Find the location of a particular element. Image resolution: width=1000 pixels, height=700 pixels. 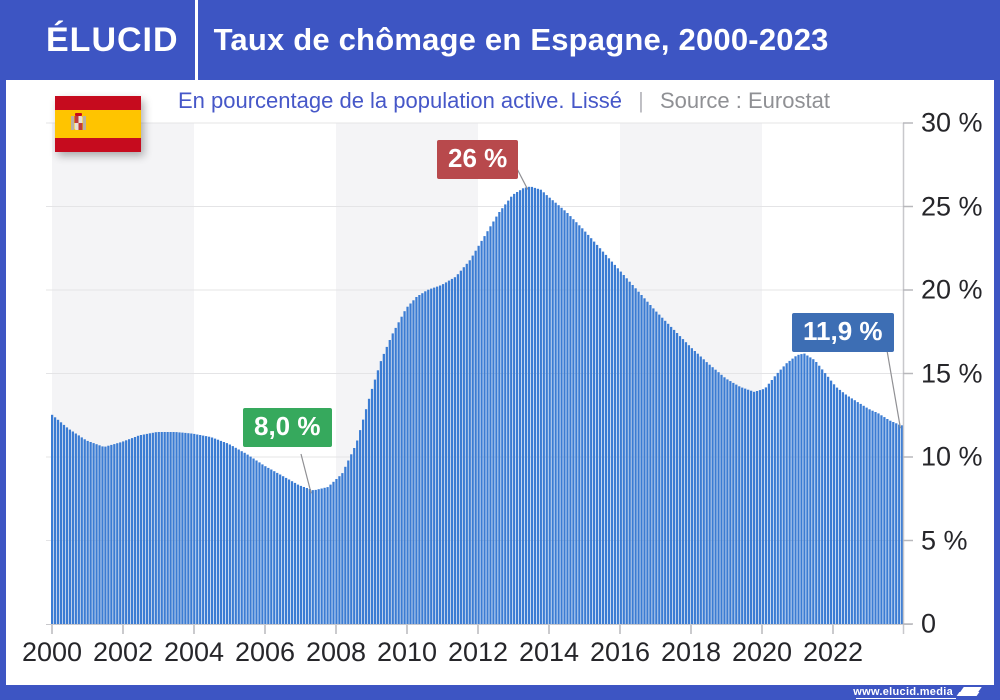

y-axis-label: 0 is located at coordinates (929, 623).